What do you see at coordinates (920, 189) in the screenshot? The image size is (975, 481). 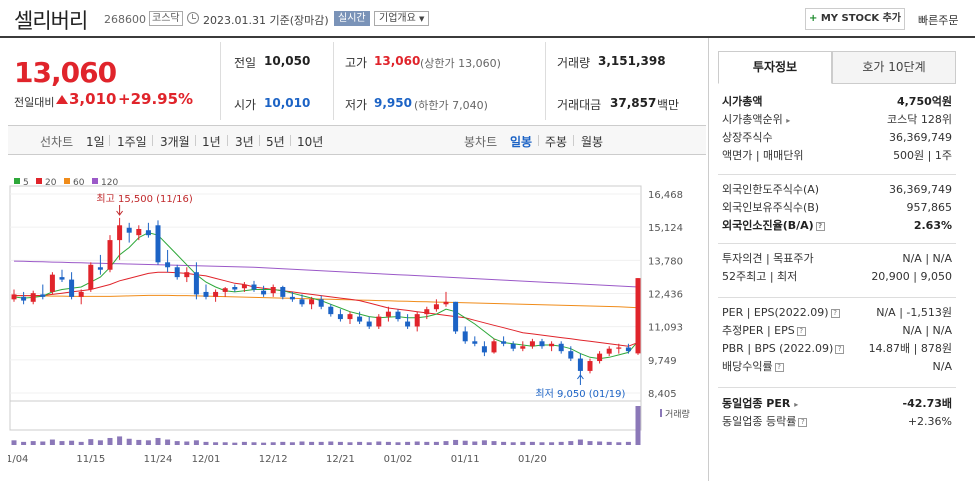 I see `foreign-limit-value: 36,369,749` at bounding box center [920, 189].